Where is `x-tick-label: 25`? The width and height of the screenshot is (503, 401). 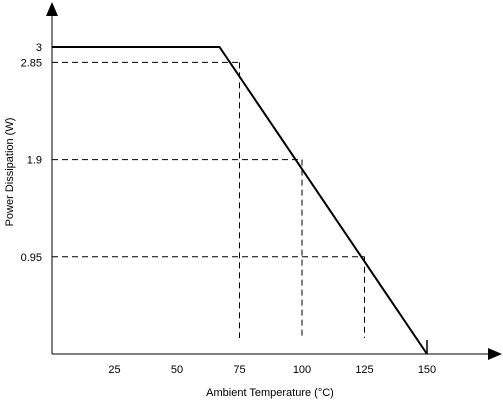
x-tick-label: 25 is located at coordinates (114, 370).